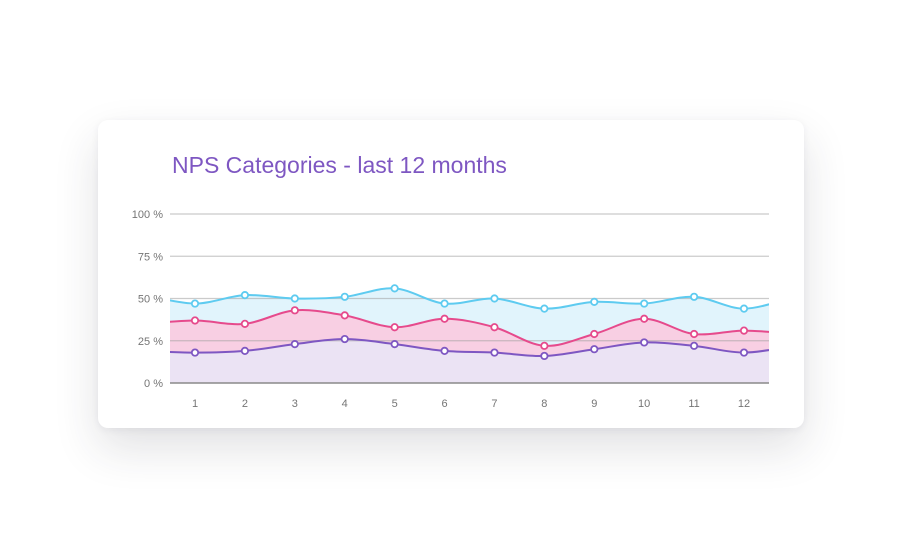 The image size is (900, 550). I want to click on x-tick-label: 8, so click(544, 404).